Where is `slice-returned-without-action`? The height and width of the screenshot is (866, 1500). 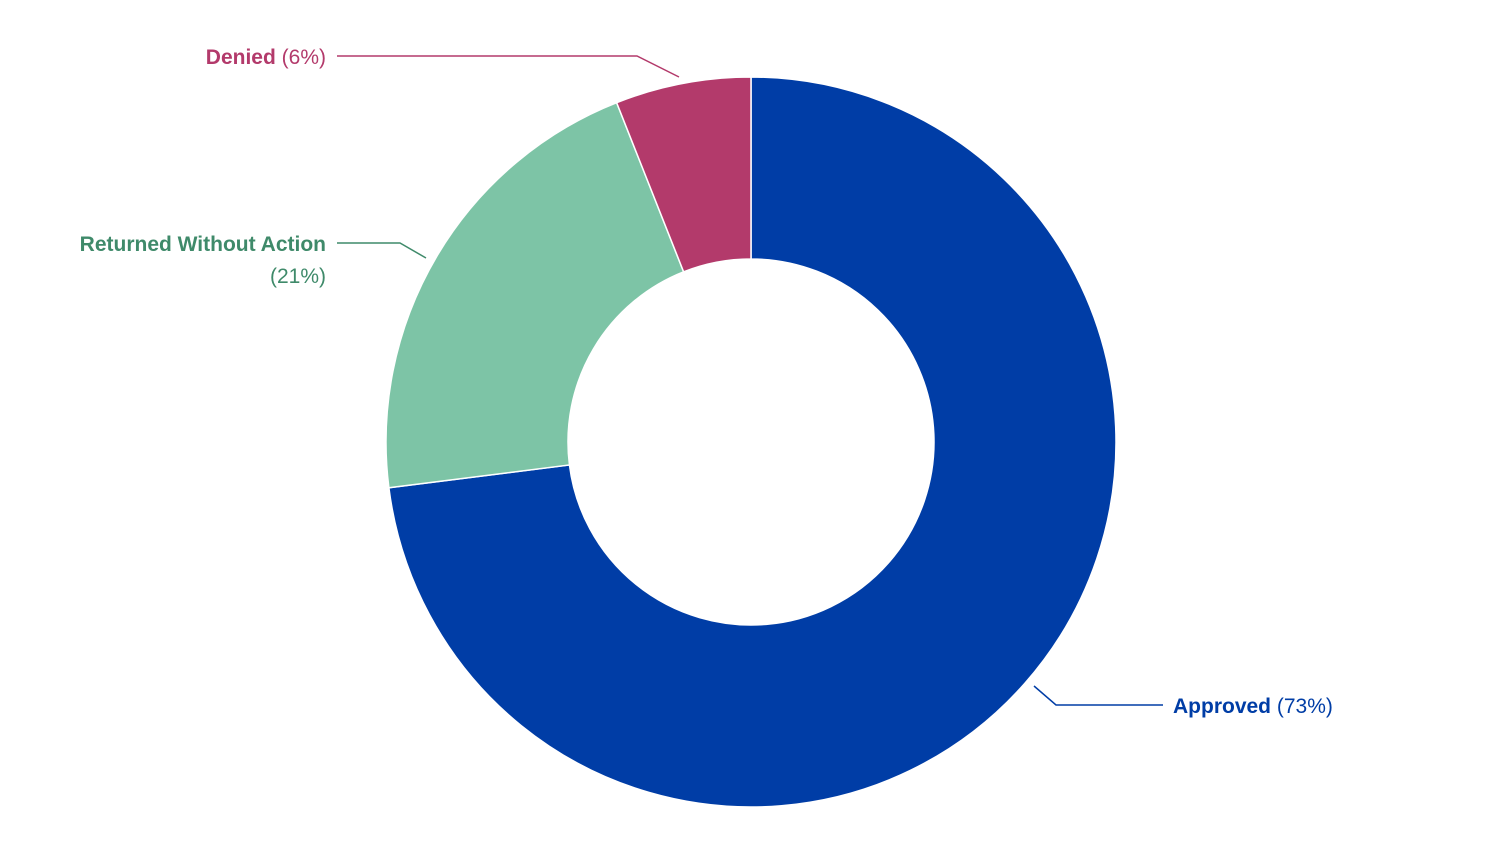 slice-returned-without-action is located at coordinates (535, 295).